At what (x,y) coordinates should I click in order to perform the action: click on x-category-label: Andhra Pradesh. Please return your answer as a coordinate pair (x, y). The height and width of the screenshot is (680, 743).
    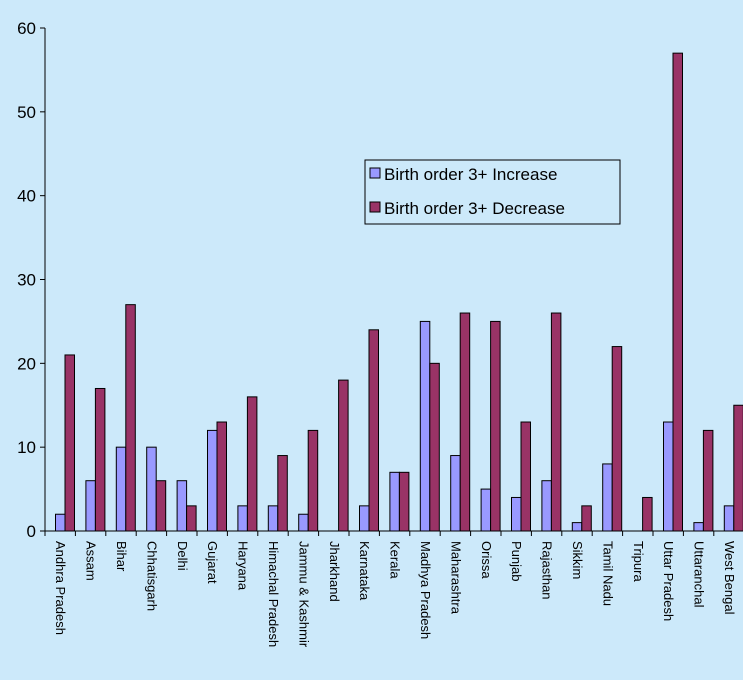
    Looking at the image, I should click on (60, 588).